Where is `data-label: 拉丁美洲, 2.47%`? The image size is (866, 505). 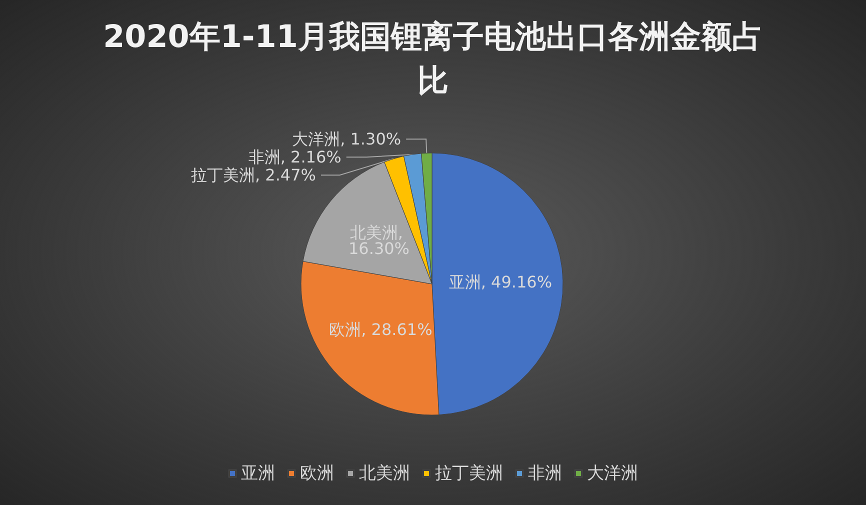 data-label: 拉丁美洲, 2.47% is located at coordinates (253, 175).